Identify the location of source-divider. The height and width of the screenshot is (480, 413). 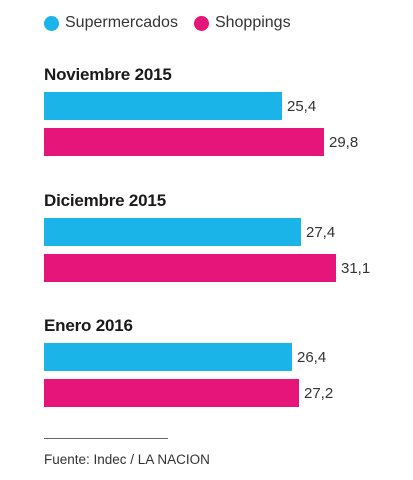
(106, 438).